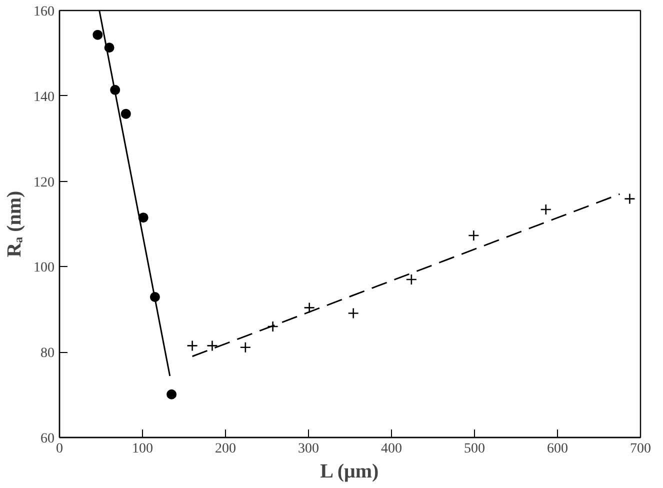  Describe the element at coordinates (47, 354) in the screenshot. I see `y-tick-label: 80` at that location.